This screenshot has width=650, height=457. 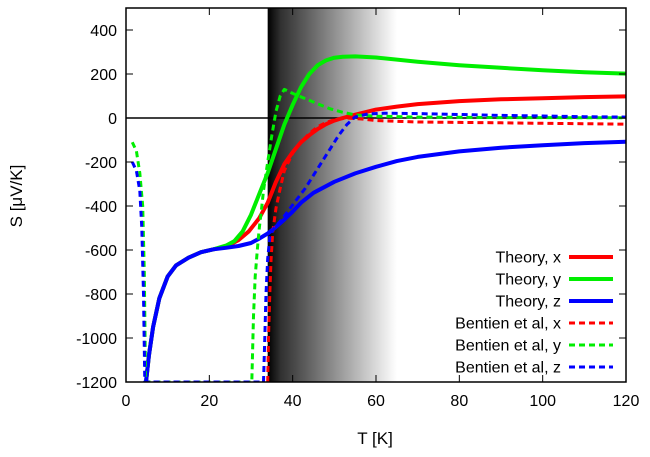 I want to click on y-tick-label: 0, so click(x=112, y=119).